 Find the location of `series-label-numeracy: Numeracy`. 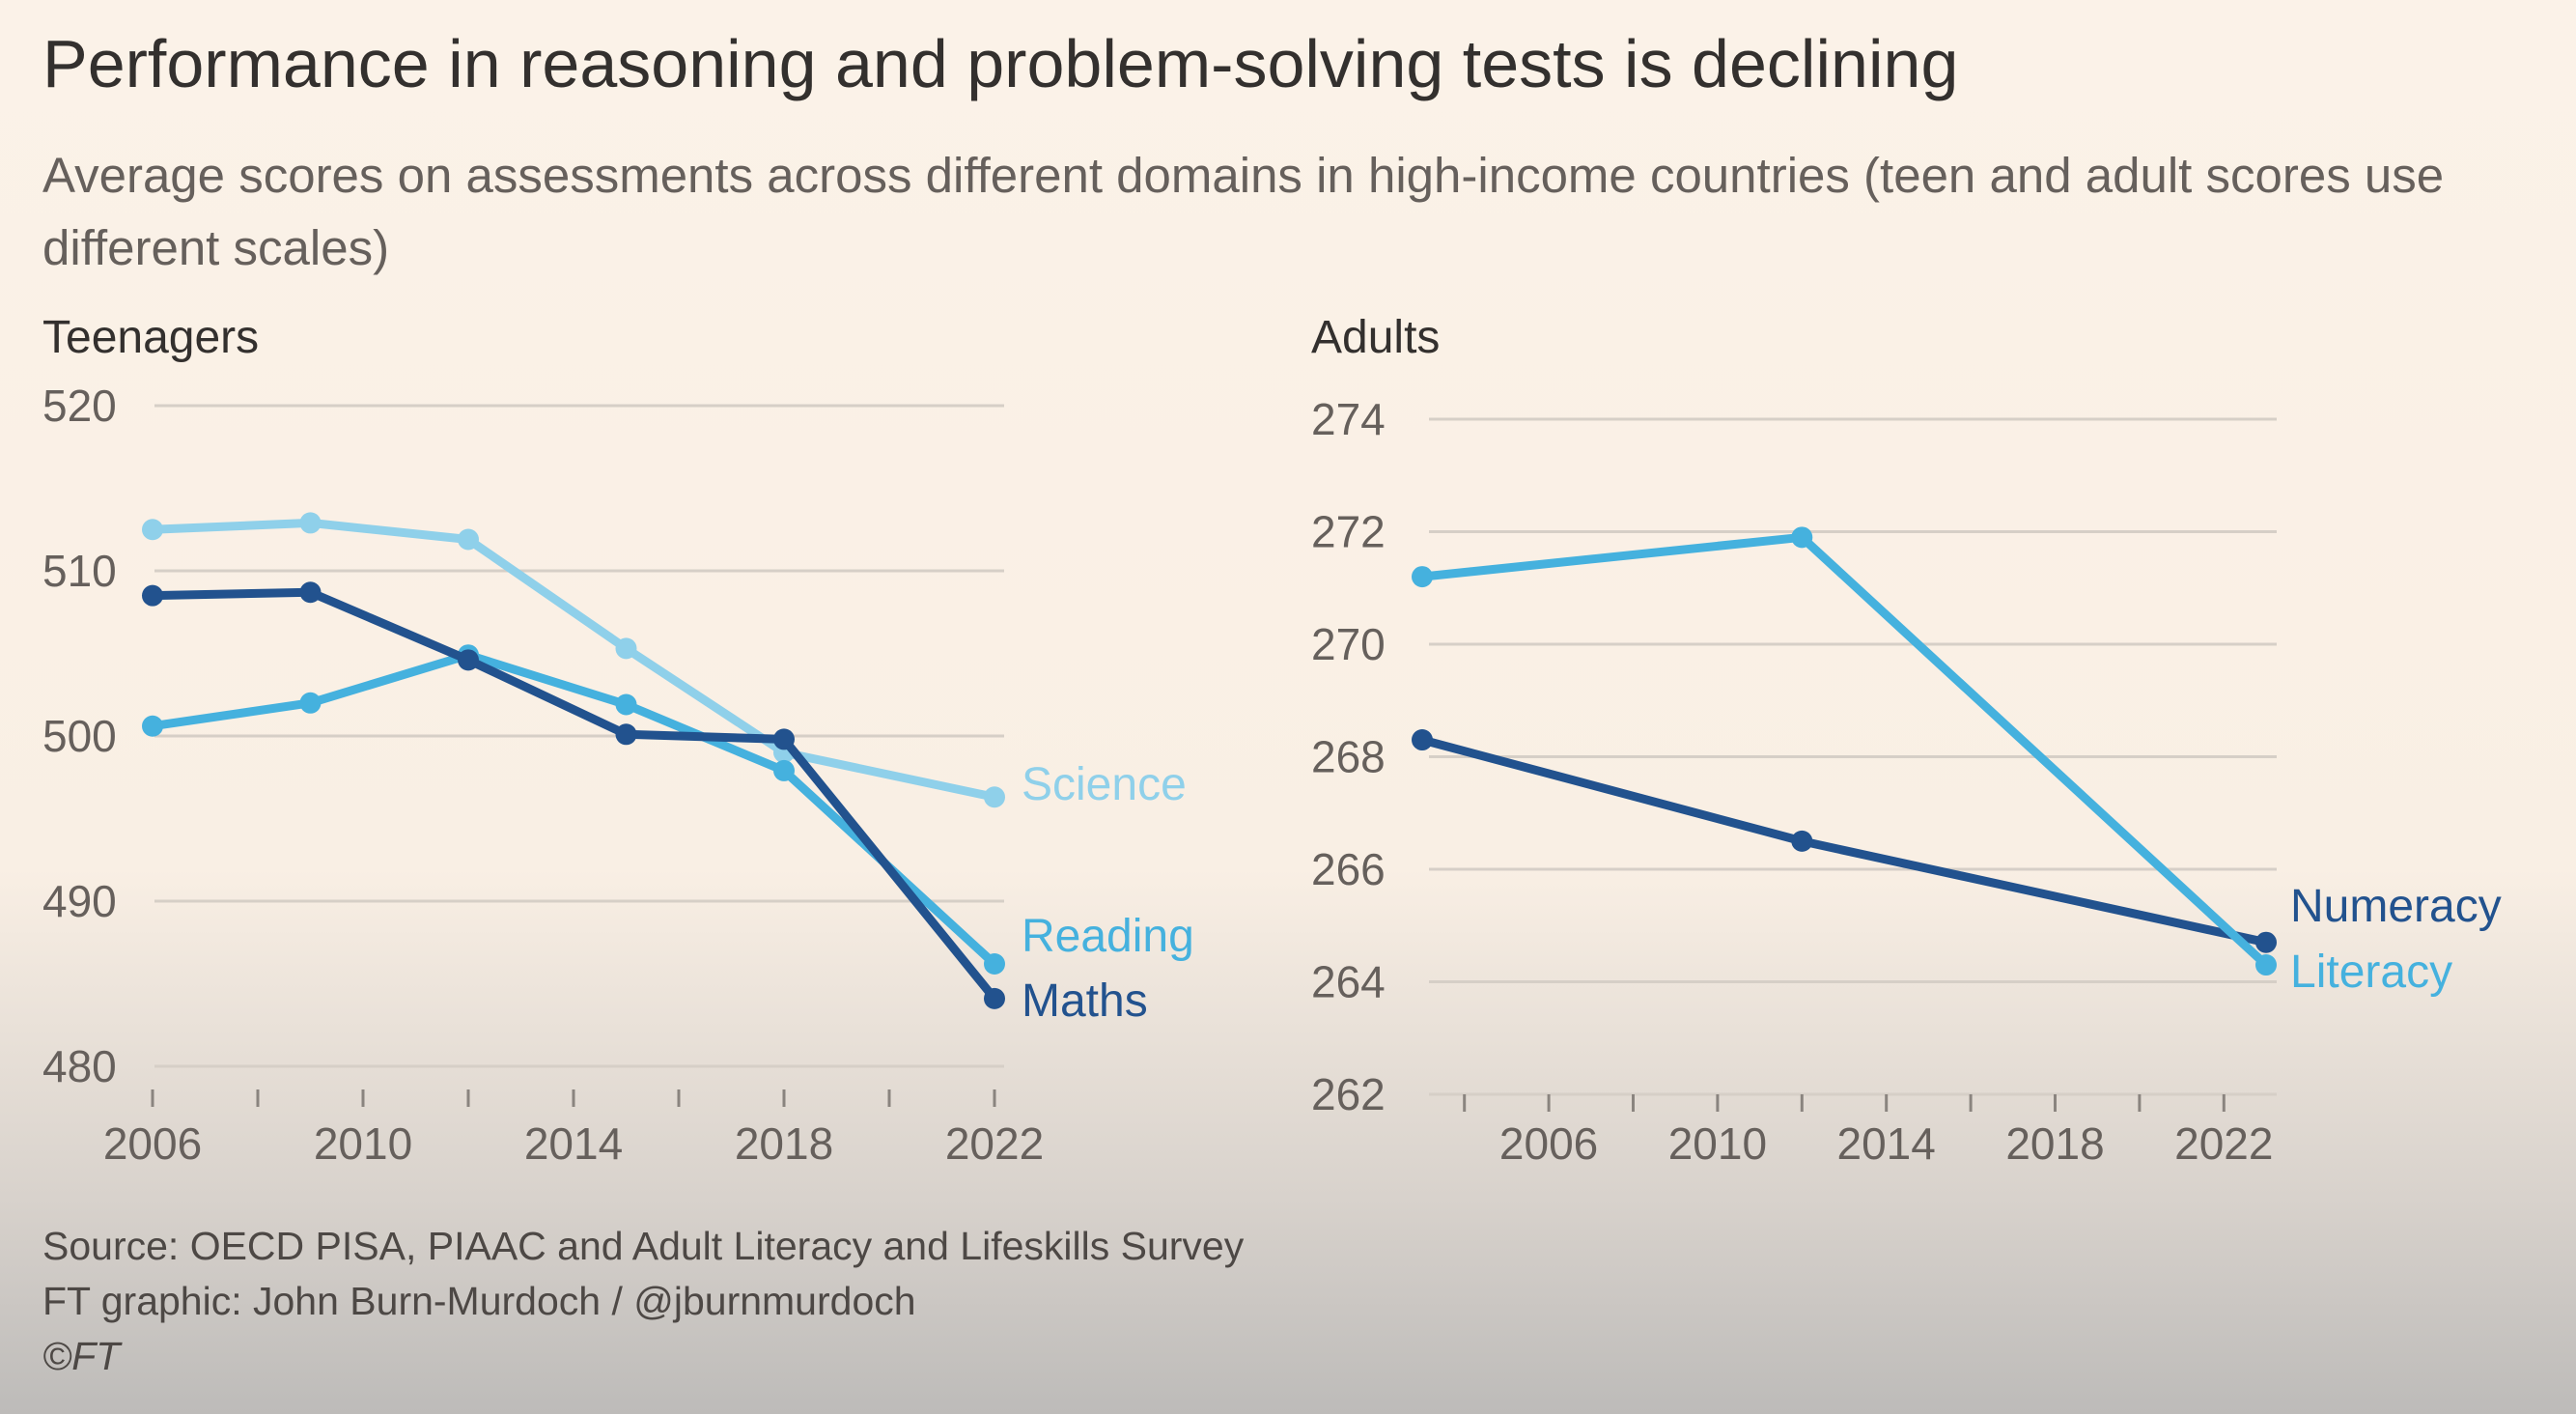

series-label-numeracy: Numeracy is located at coordinates (2396, 906).